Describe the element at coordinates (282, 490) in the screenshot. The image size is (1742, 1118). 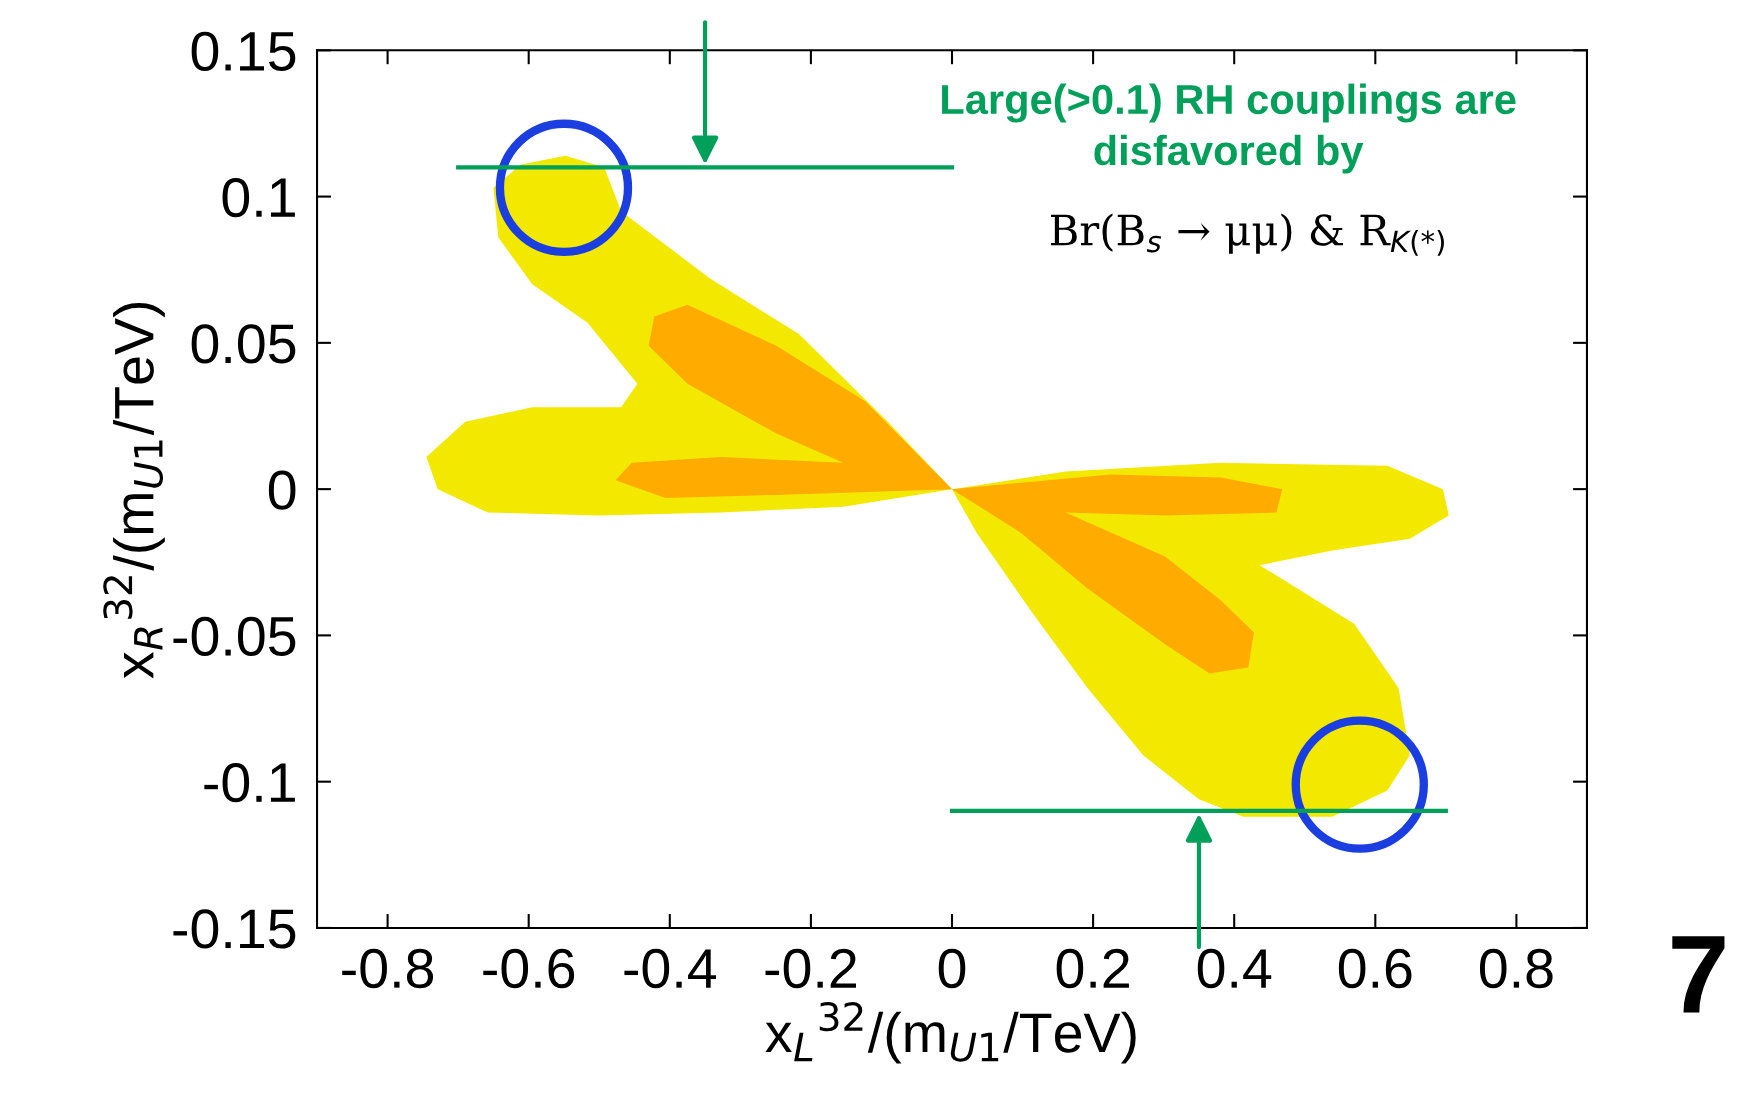
I see `y-tick-label: 0` at that location.